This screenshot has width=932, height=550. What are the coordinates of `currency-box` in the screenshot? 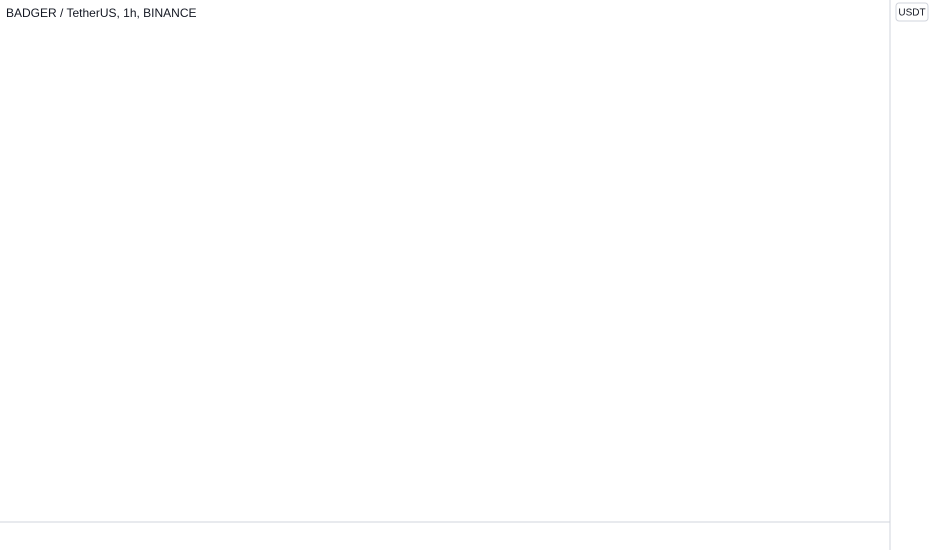 It's located at (912, 12).